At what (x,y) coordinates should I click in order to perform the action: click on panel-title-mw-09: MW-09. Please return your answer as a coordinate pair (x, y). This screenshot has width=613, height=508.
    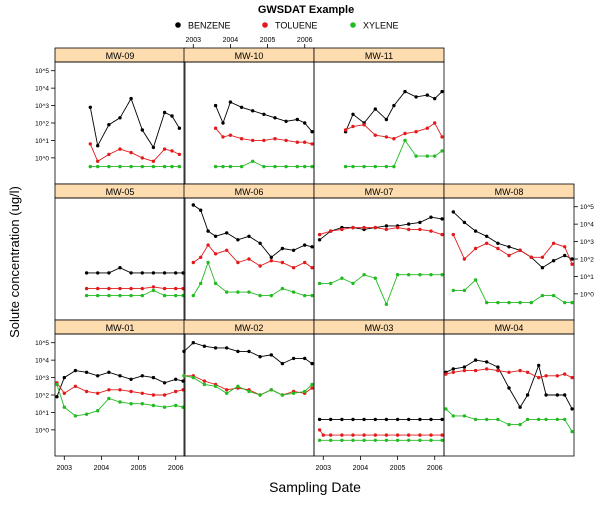
    Looking at the image, I should click on (120, 56).